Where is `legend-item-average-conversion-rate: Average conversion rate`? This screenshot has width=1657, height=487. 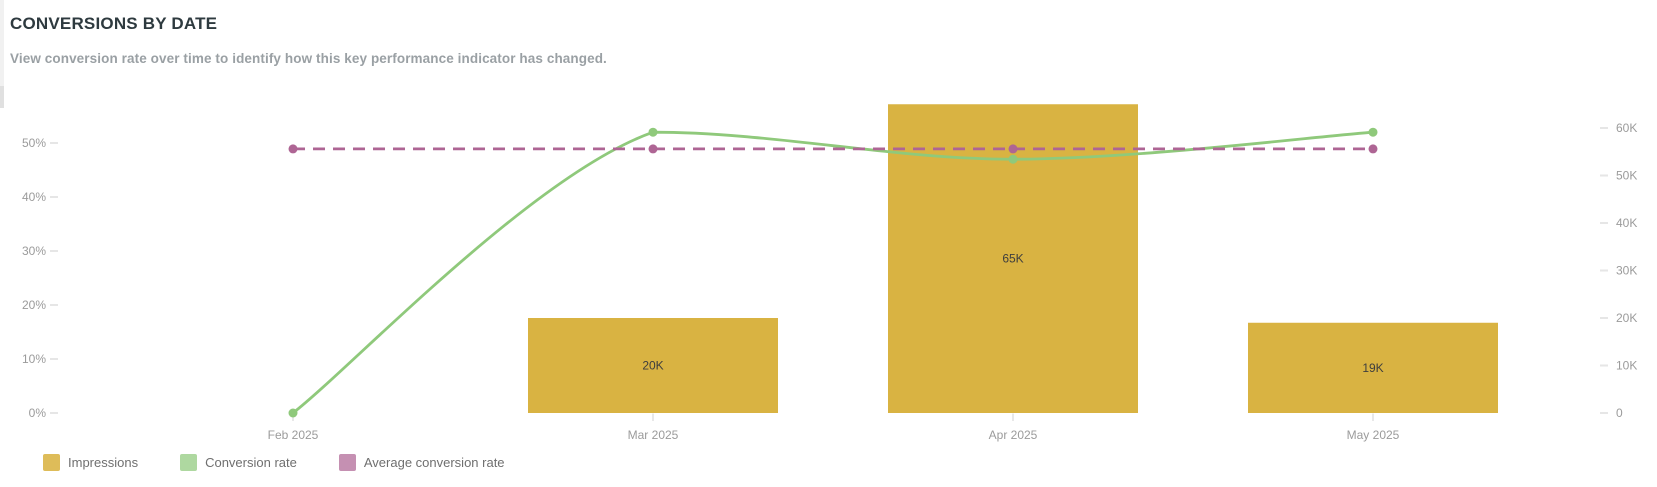
legend-item-average-conversion-rate: Average conversion rate is located at coordinates (421, 462).